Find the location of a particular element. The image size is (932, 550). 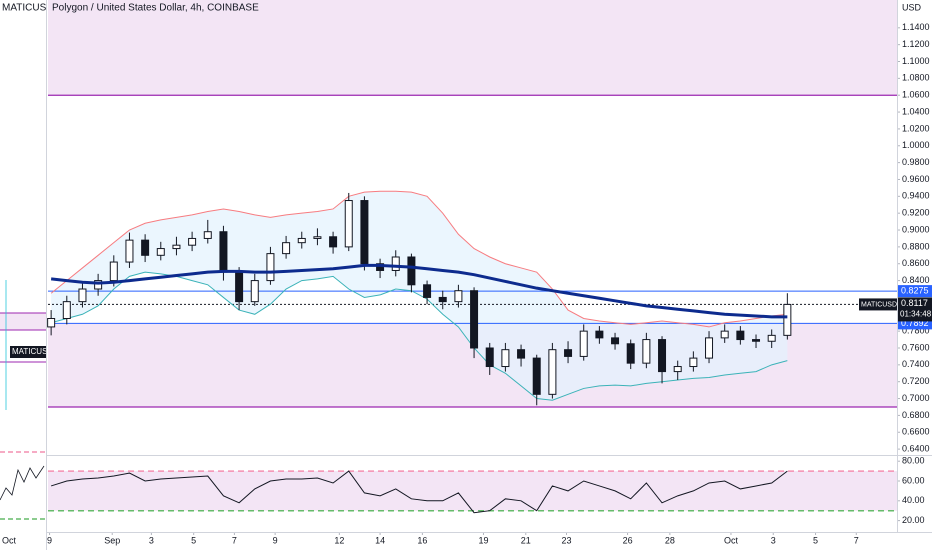

rsi-line is located at coordinates (419, 492).